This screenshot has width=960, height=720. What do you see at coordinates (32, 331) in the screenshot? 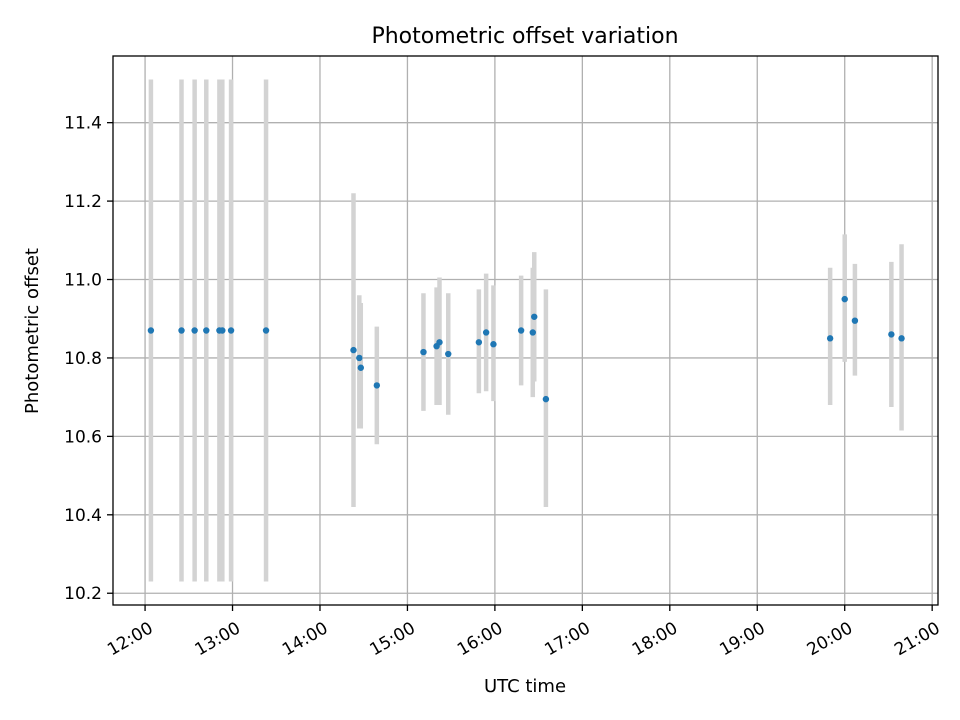
I see `y-axis-label: Photometric offset` at bounding box center [32, 331].